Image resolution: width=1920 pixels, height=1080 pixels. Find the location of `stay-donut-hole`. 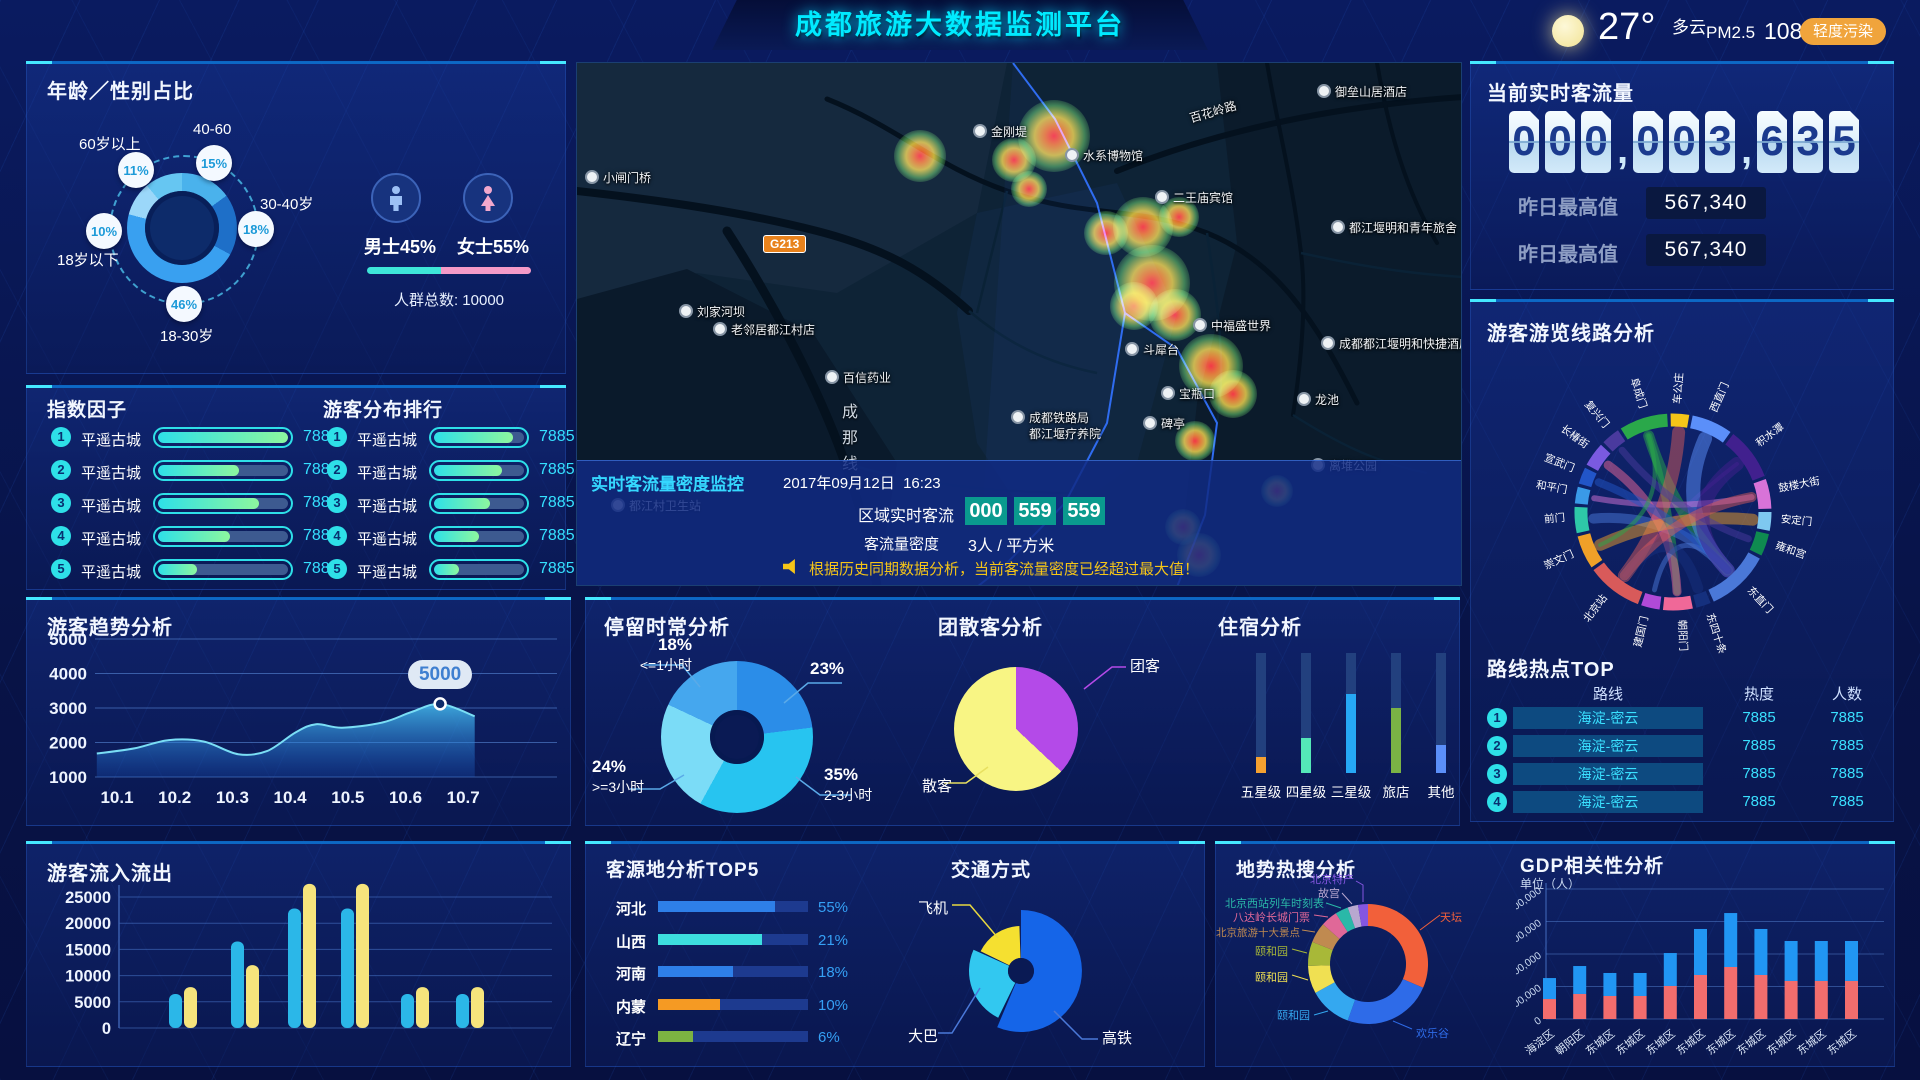

stay-donut-hole is located at coordinates (737, 737).